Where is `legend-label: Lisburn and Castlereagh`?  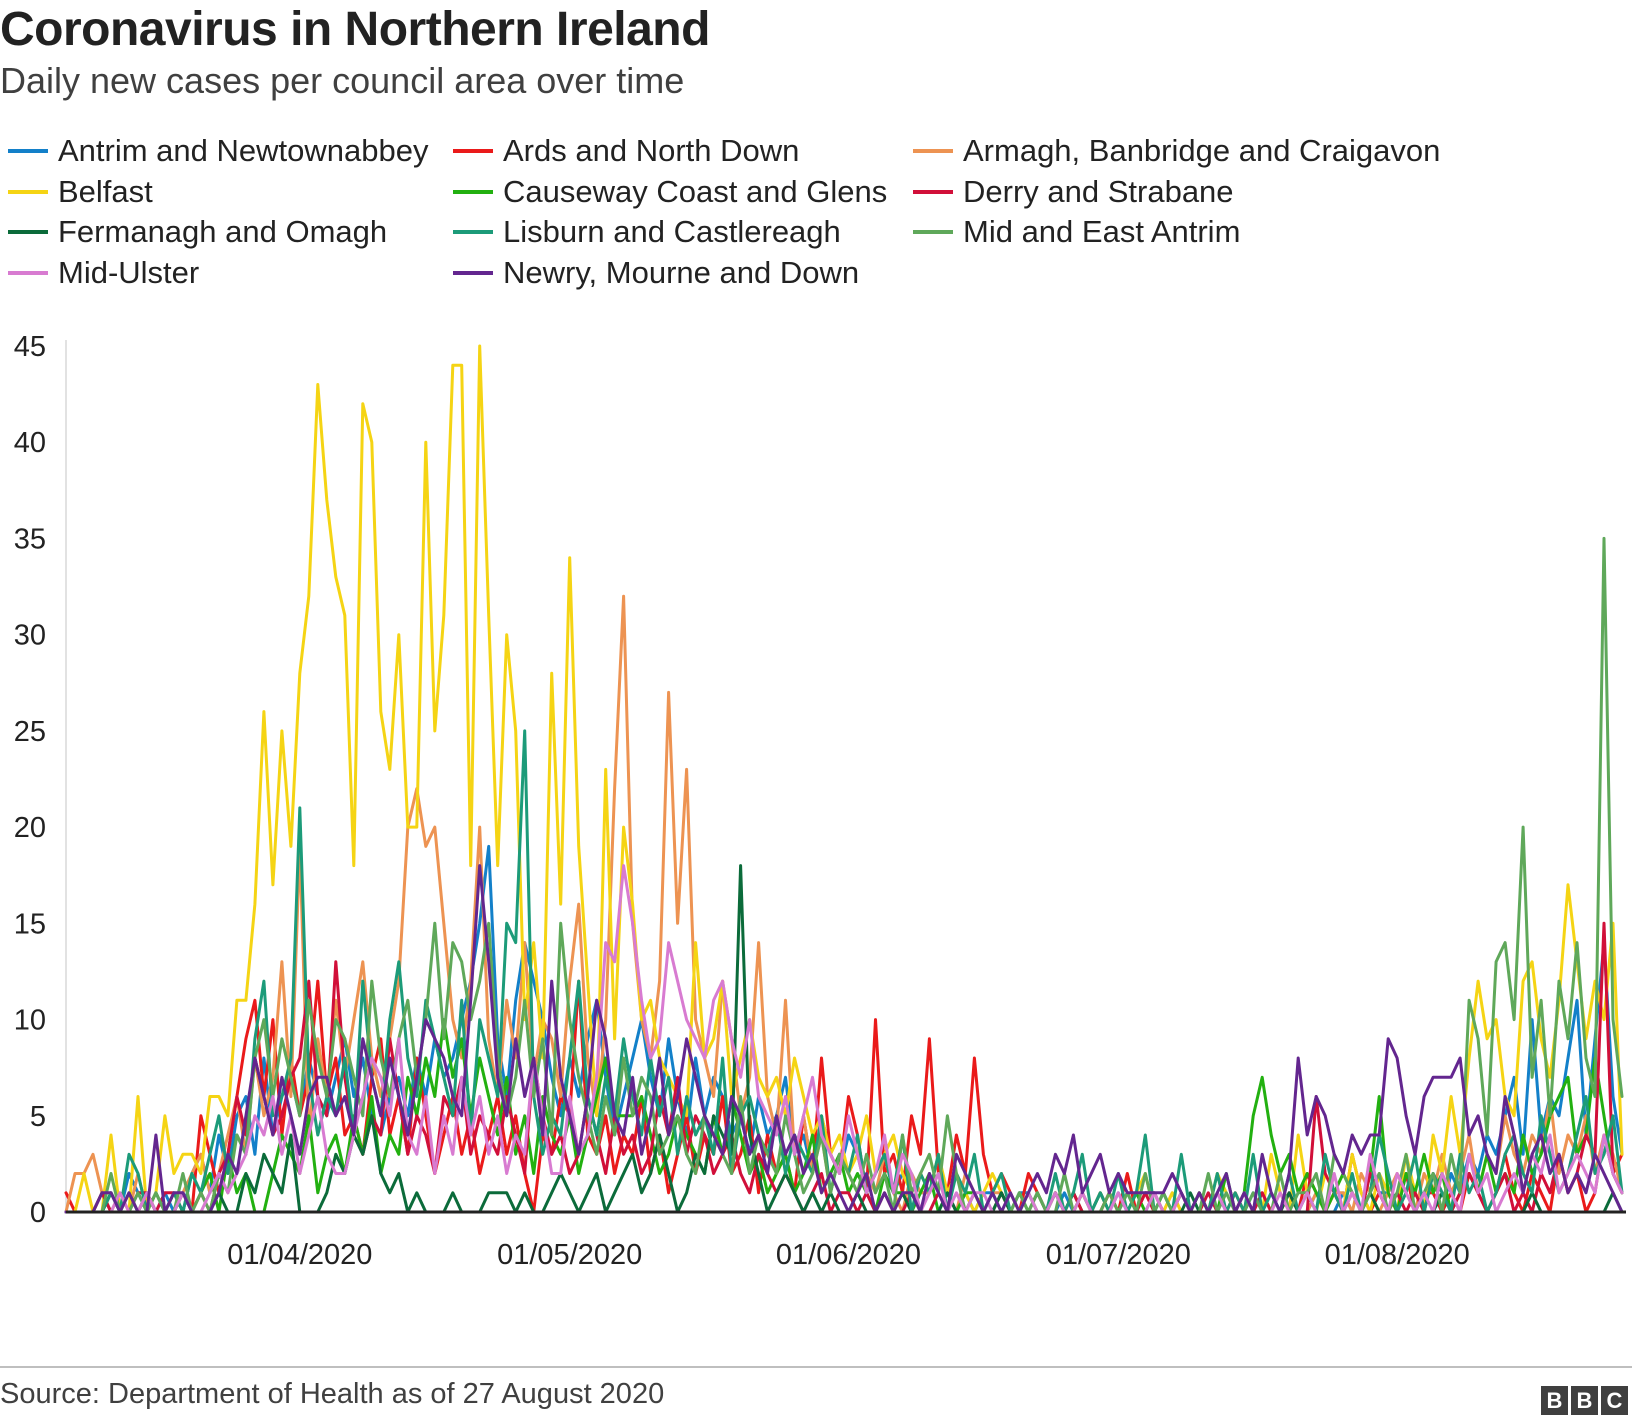
legend-label: Lisburn and Castlereagh is located at coordinates (672, 231).